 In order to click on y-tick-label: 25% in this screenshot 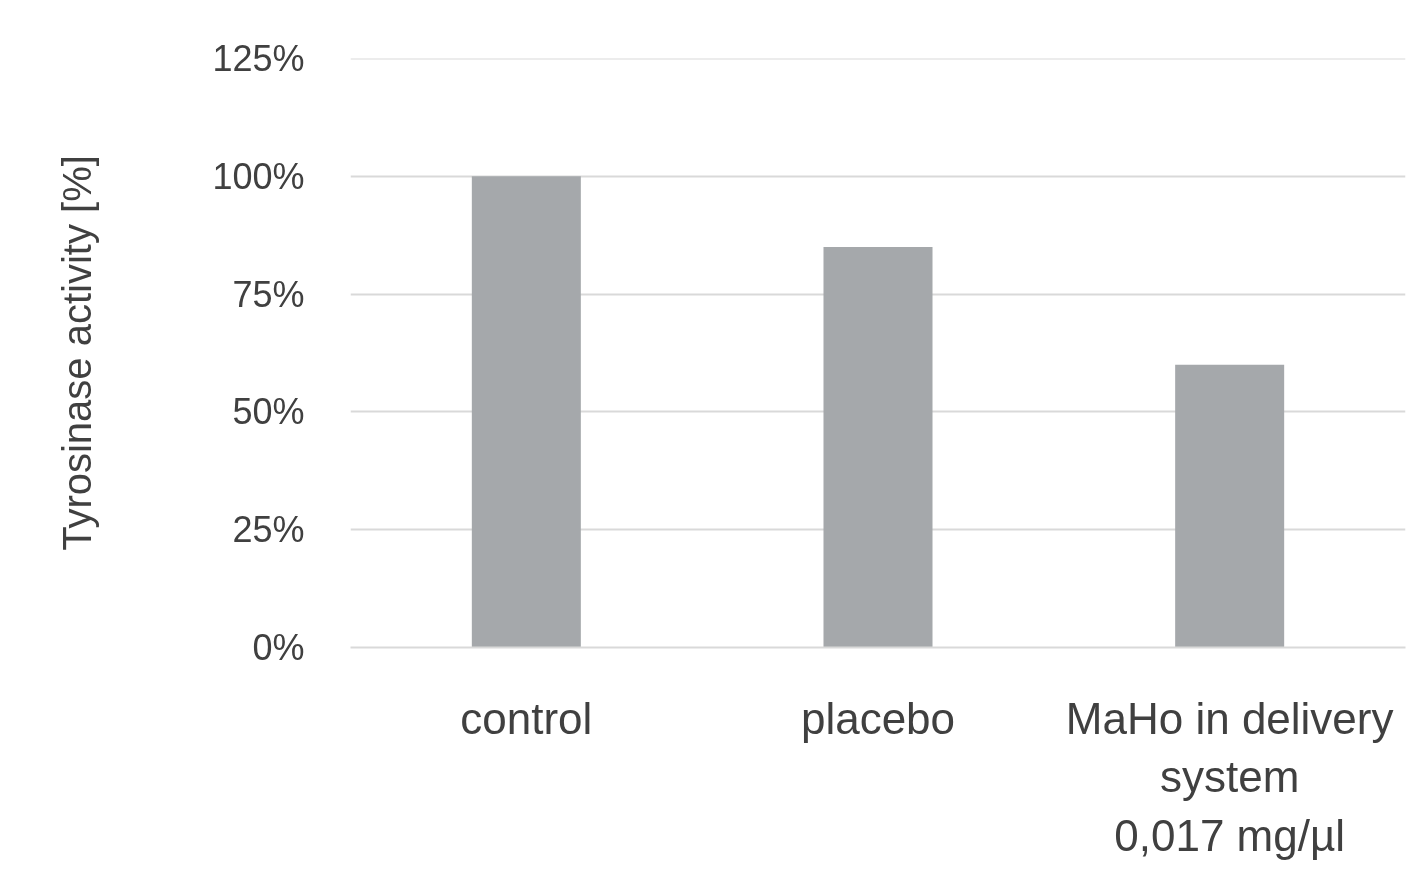, I will do `click(268, 530)`.